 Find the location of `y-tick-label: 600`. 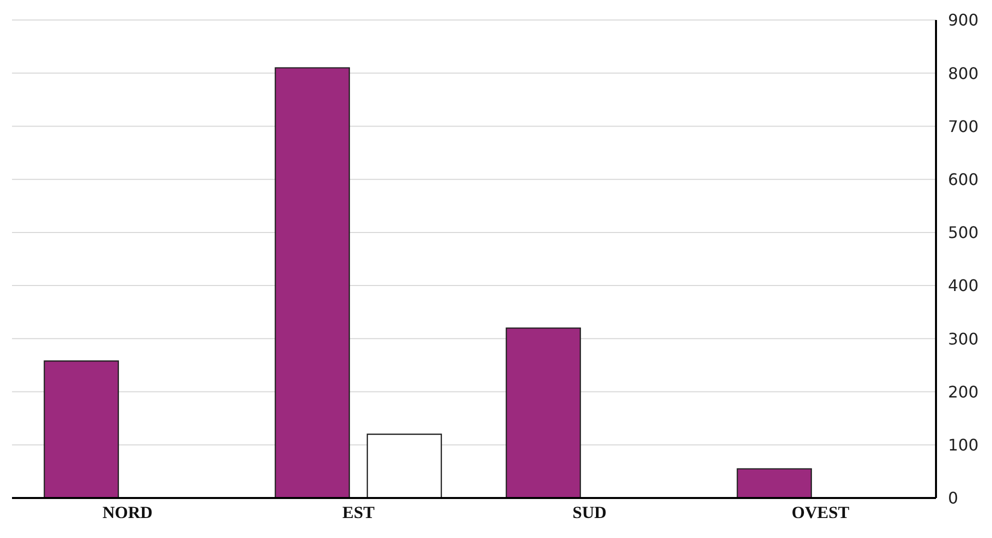

y-tick-label: 600 is located at coordinates (963, 180).